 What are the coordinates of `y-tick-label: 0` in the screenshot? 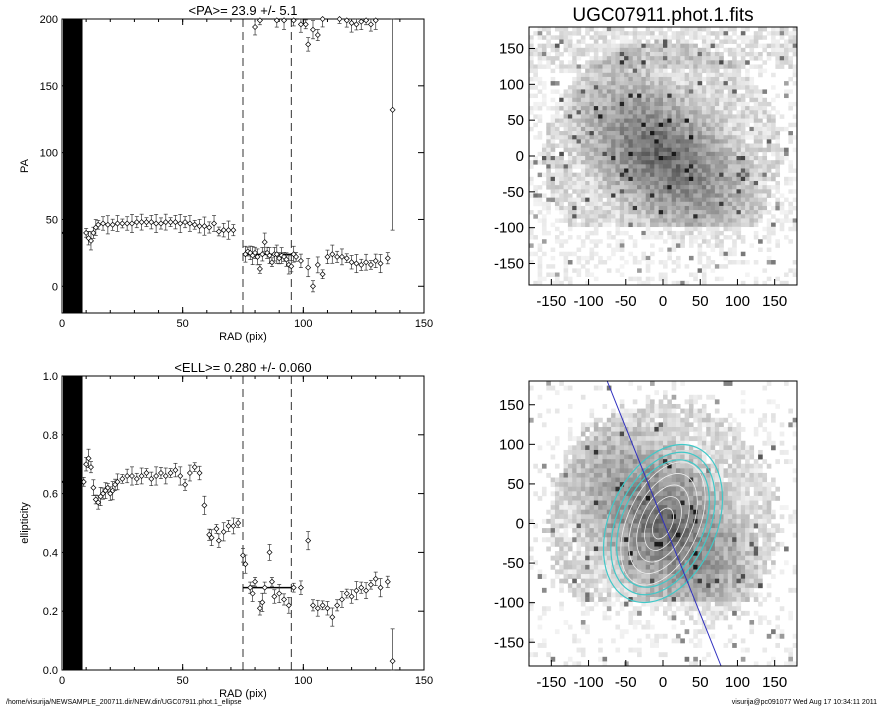 It's located at (520, 156).